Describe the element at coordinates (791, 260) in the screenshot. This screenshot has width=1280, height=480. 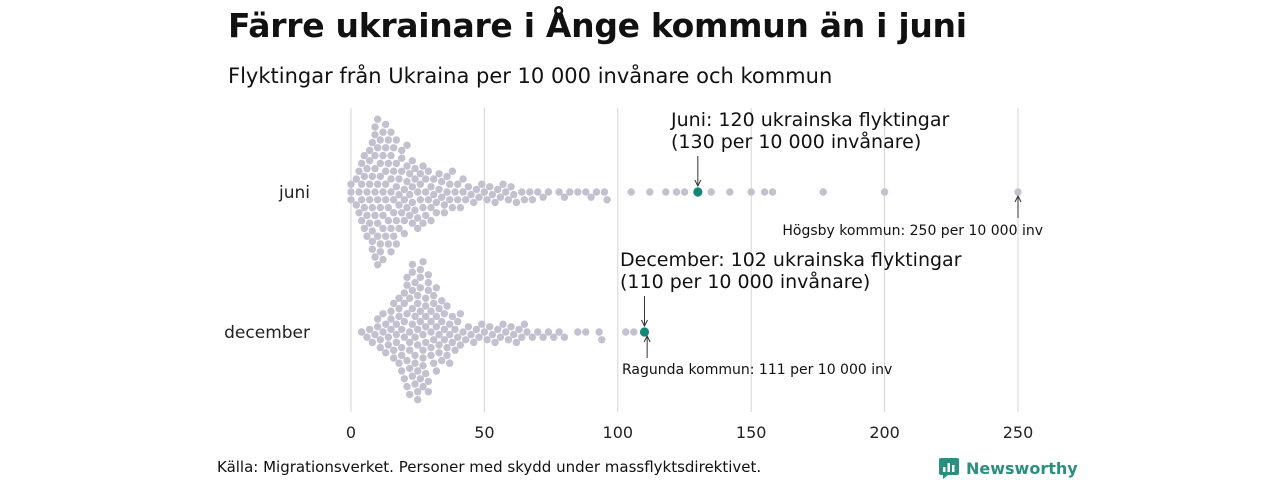
I see `highlight-label-line1: December: 102 ukrainska flyktingar` at that location.